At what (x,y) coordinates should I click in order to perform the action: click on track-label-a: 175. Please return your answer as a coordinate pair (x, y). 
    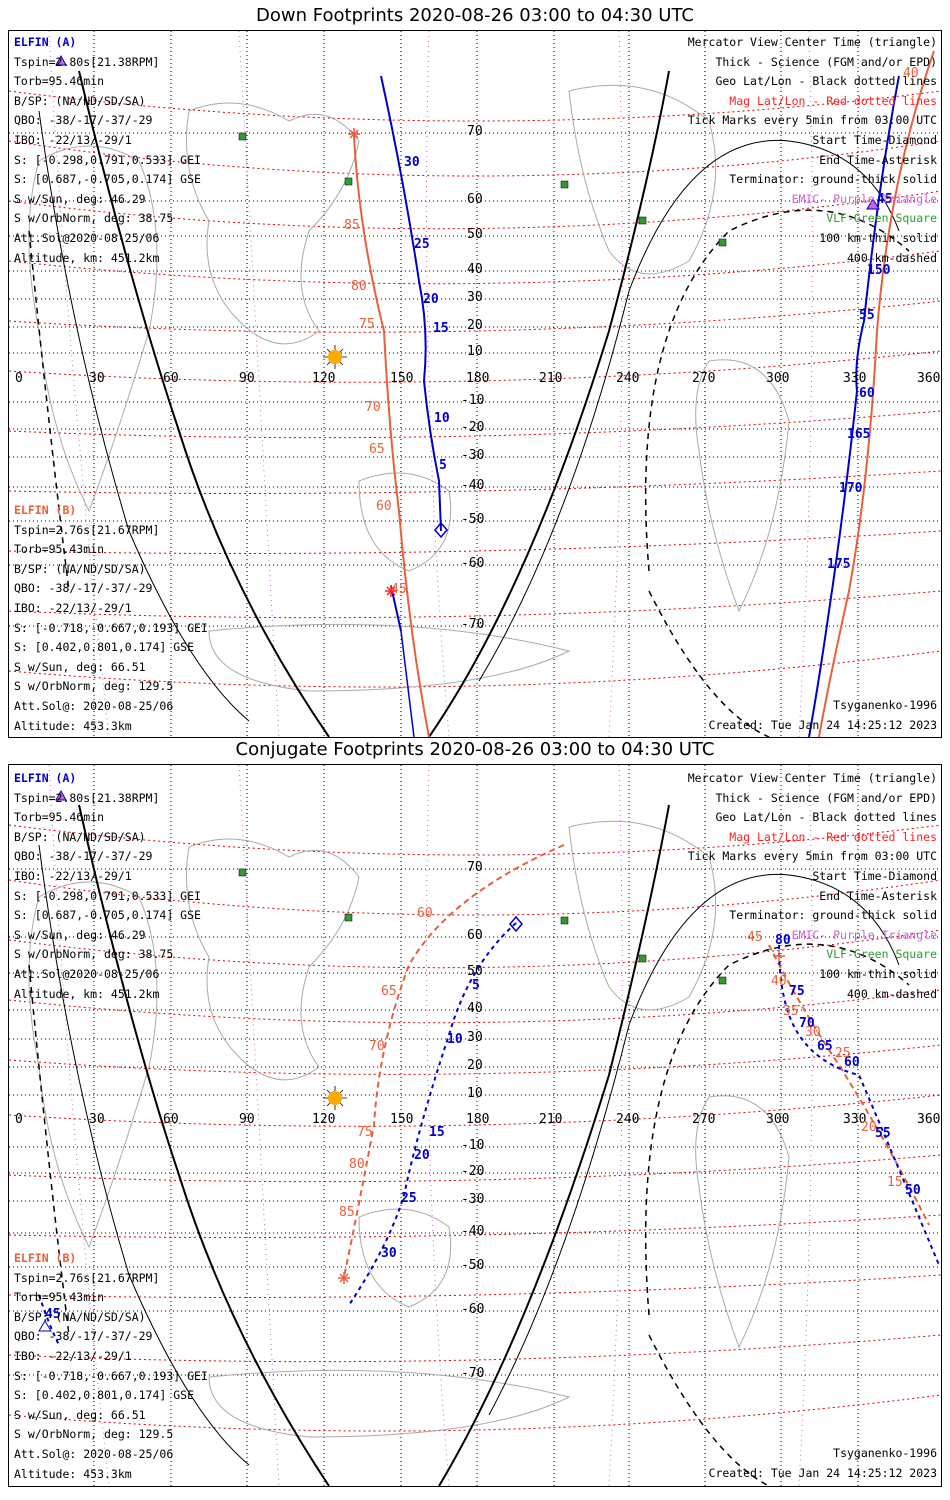
    Looking at the image, I should click on (839, 564).